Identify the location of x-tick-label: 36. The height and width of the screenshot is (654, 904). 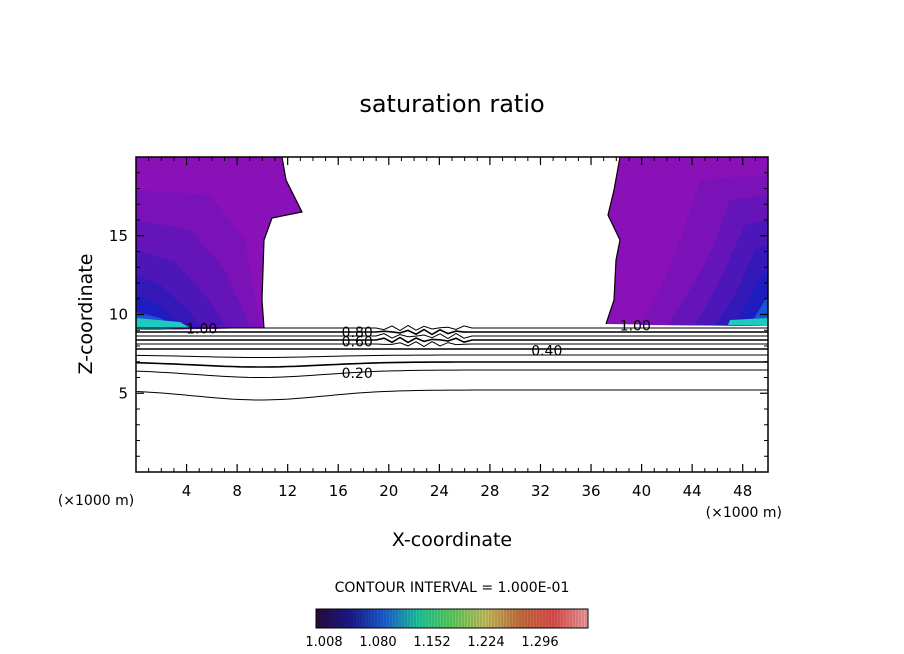
(590, 491).